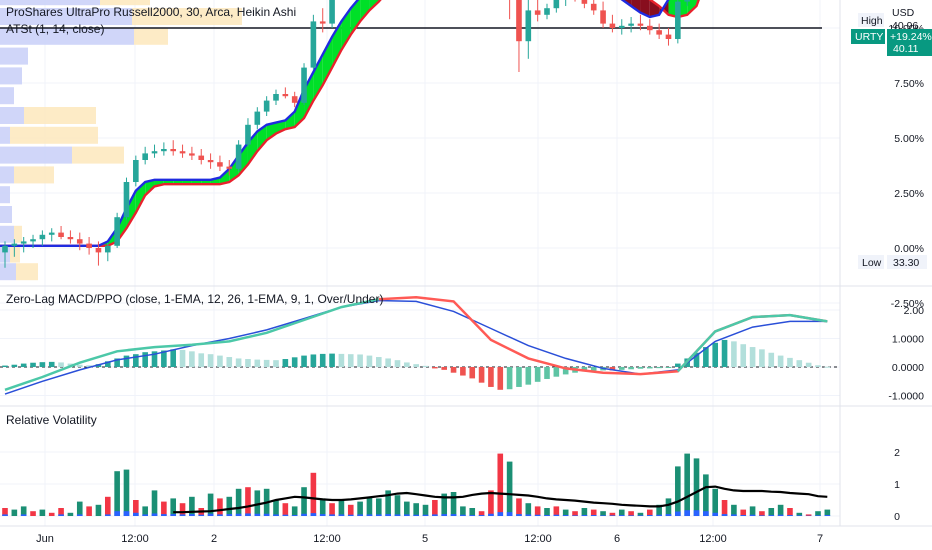 This screenshot has height=550, width=932. I want to click on volatility-average-line, so click(500, 499).